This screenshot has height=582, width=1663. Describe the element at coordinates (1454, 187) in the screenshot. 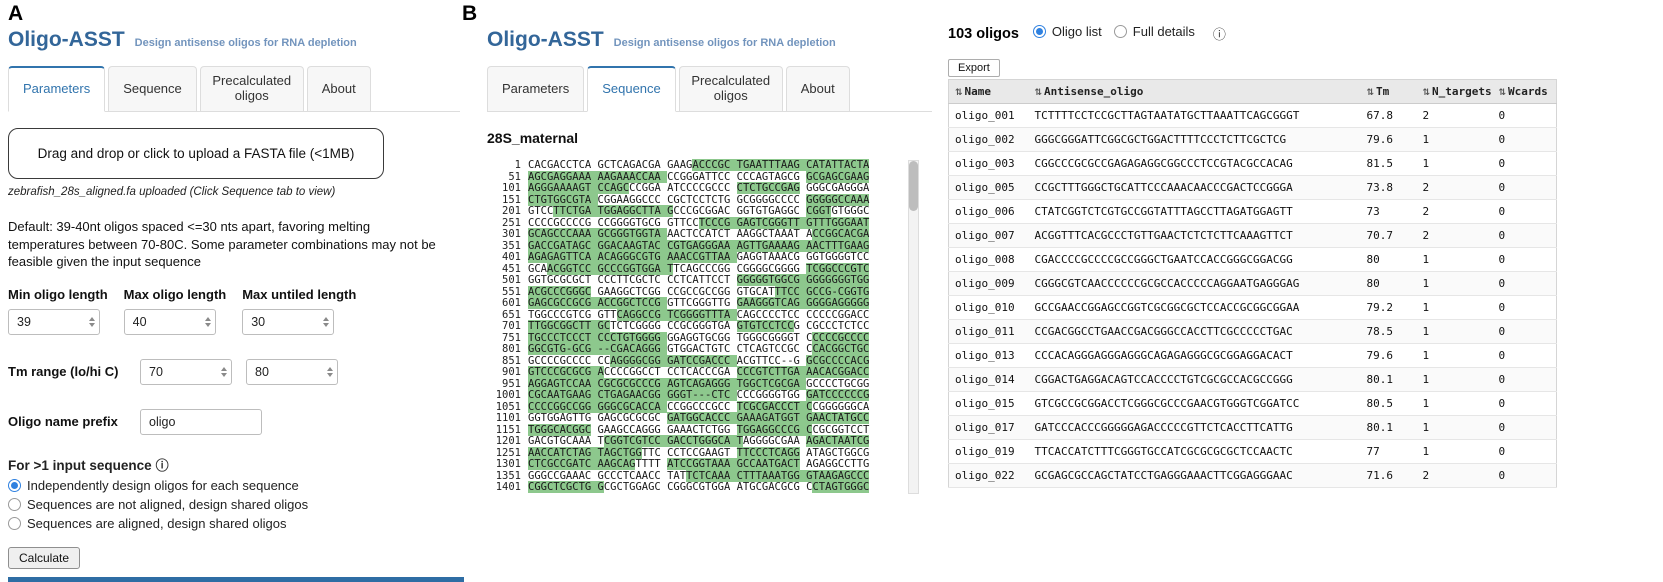

I see `cell-ntargets: 2` at that location.